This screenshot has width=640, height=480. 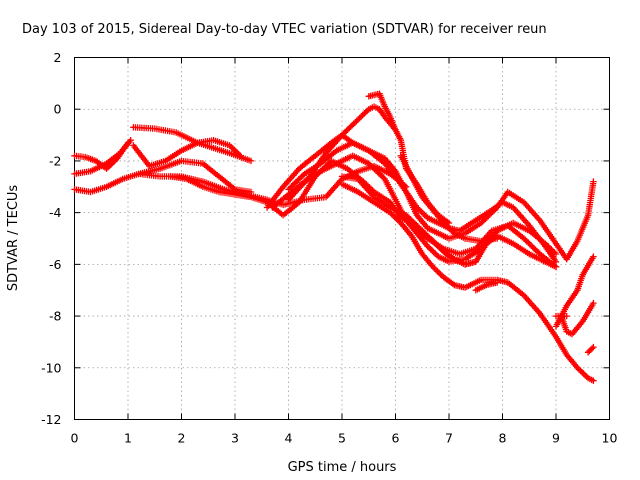 I want to click on series-s21, so click(x=561, y=316).